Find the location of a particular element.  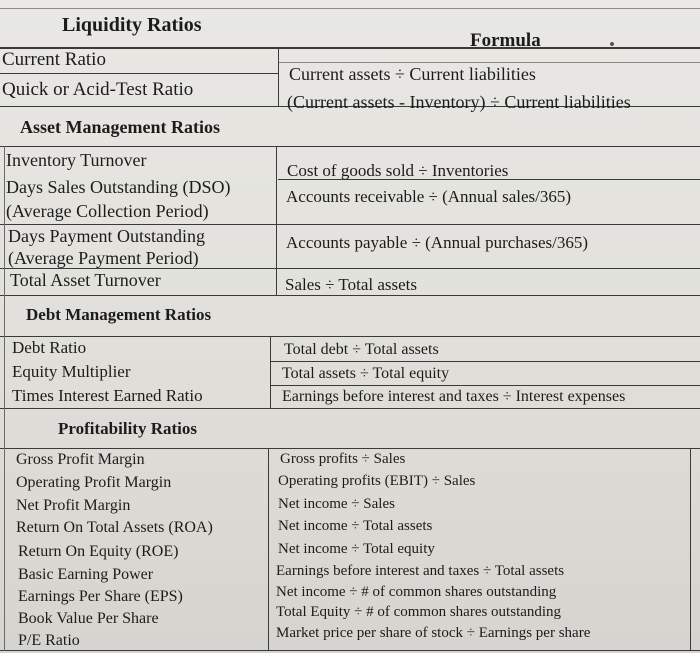

rule-liquidity-end is located at coordinates (350, 106).